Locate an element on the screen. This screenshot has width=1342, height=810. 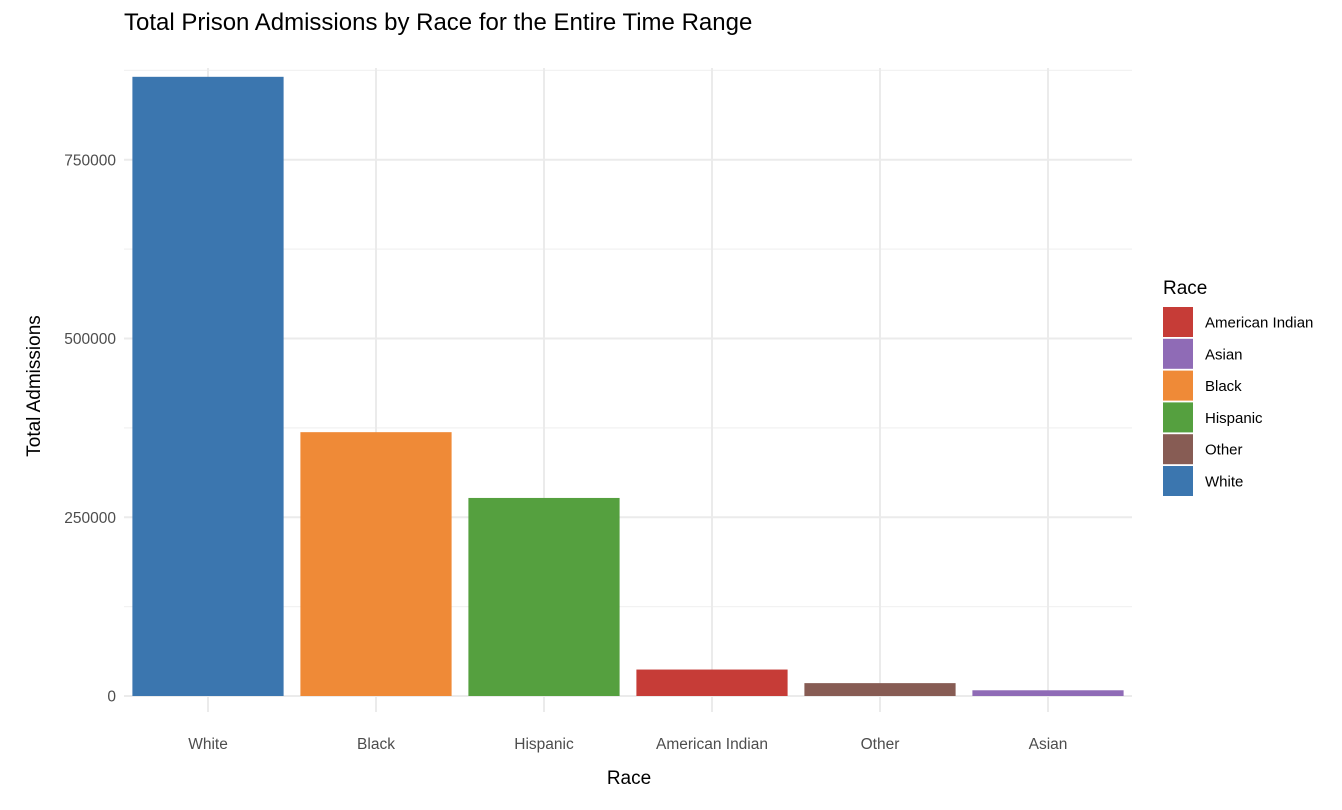
legend-label: Asian is located at coordinates (1224, 354).